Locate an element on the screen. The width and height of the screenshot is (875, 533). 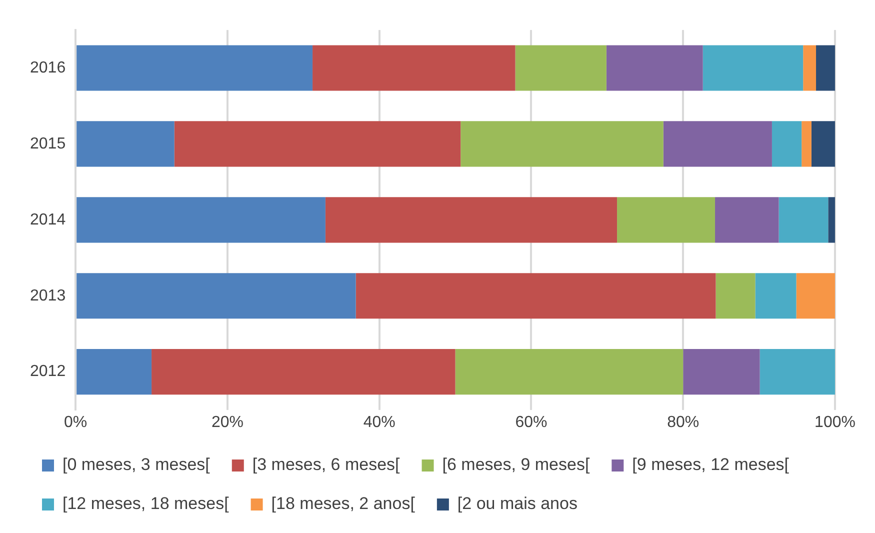
legend-label: [18 meses, 2 anos[ is located at coordinates (343, 504).